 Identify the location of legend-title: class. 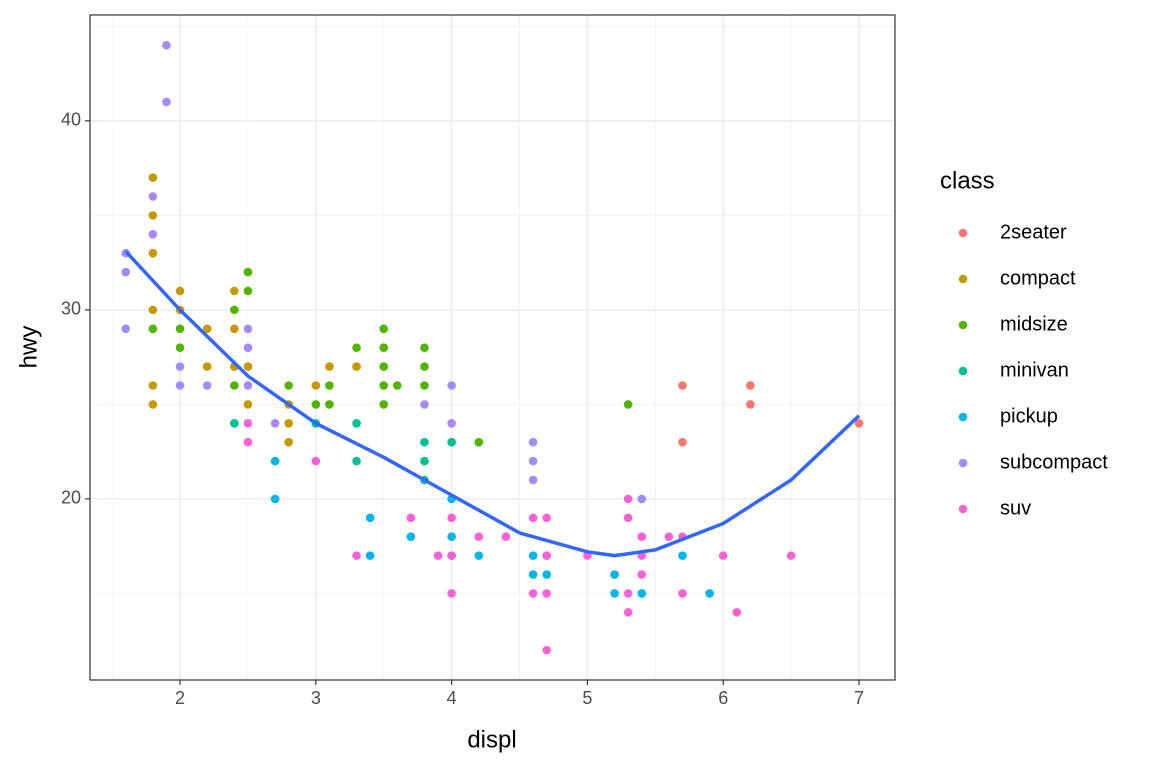
(967, 180).